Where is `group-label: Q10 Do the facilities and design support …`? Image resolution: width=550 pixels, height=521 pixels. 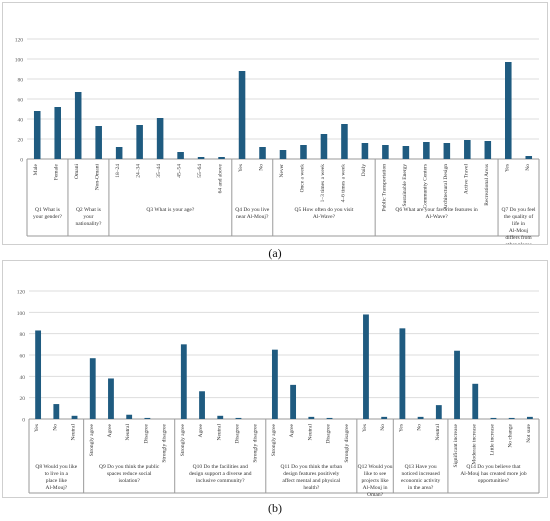
group-label: Q10 Do the facilities and design support … is located at coordinates (220, 473).